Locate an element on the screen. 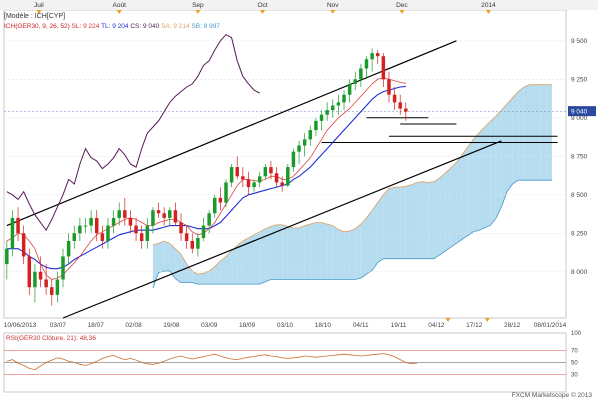 The width and height of the screenshot is (598, 405). date-tick-label: 03/10 is located at coordinates (285, 325).